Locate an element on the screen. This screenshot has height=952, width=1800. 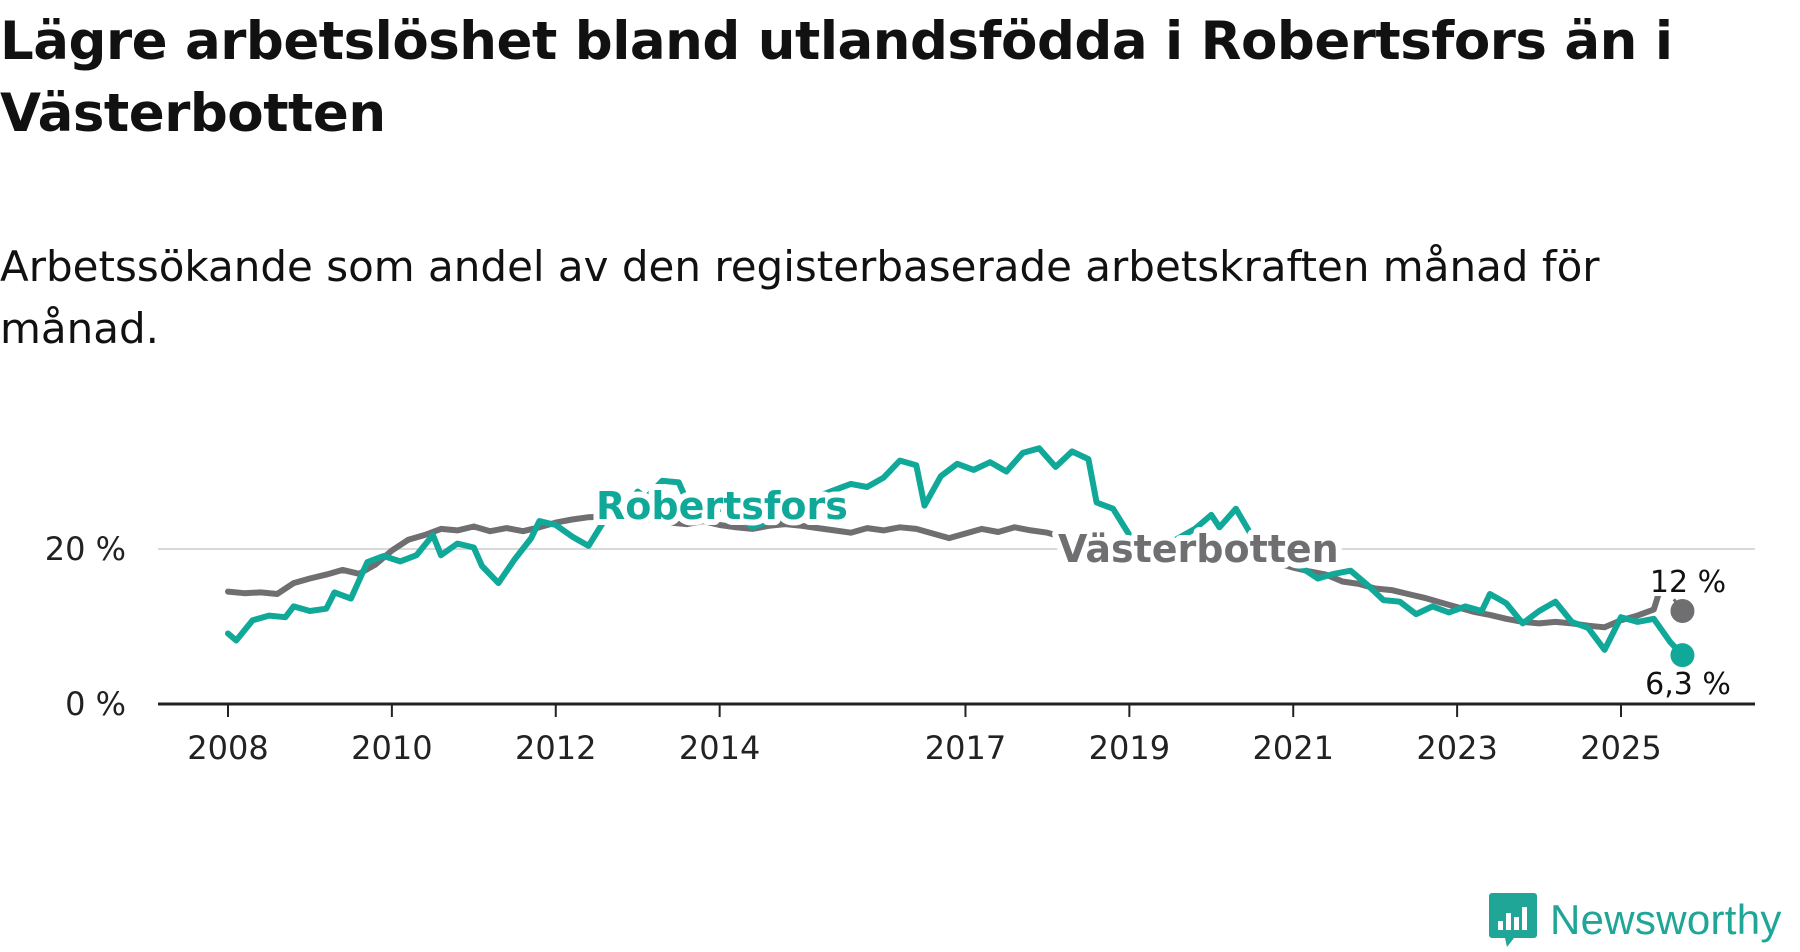
series-label-västerbotten: Västerbotten is located at coordinates (1198, 549).